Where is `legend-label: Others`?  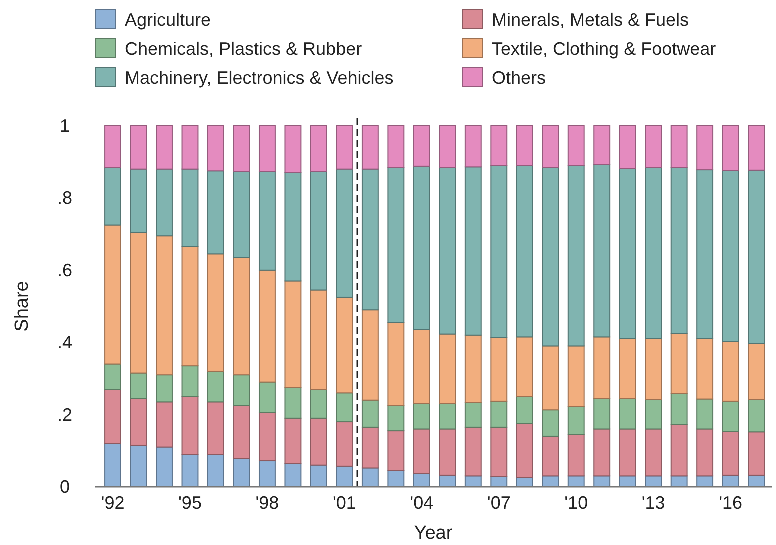 legend-label: Others is located at coordinates (519, 78).